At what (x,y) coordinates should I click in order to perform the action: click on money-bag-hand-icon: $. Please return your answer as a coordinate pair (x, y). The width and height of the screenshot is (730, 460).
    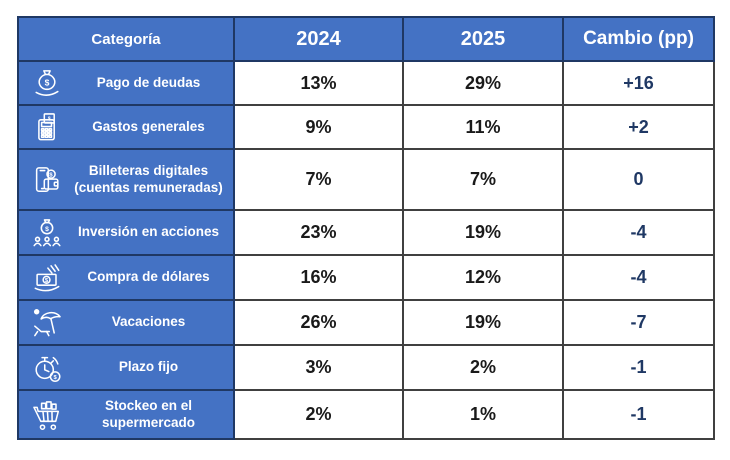
    Looking at the image, I should click on (47, 83).